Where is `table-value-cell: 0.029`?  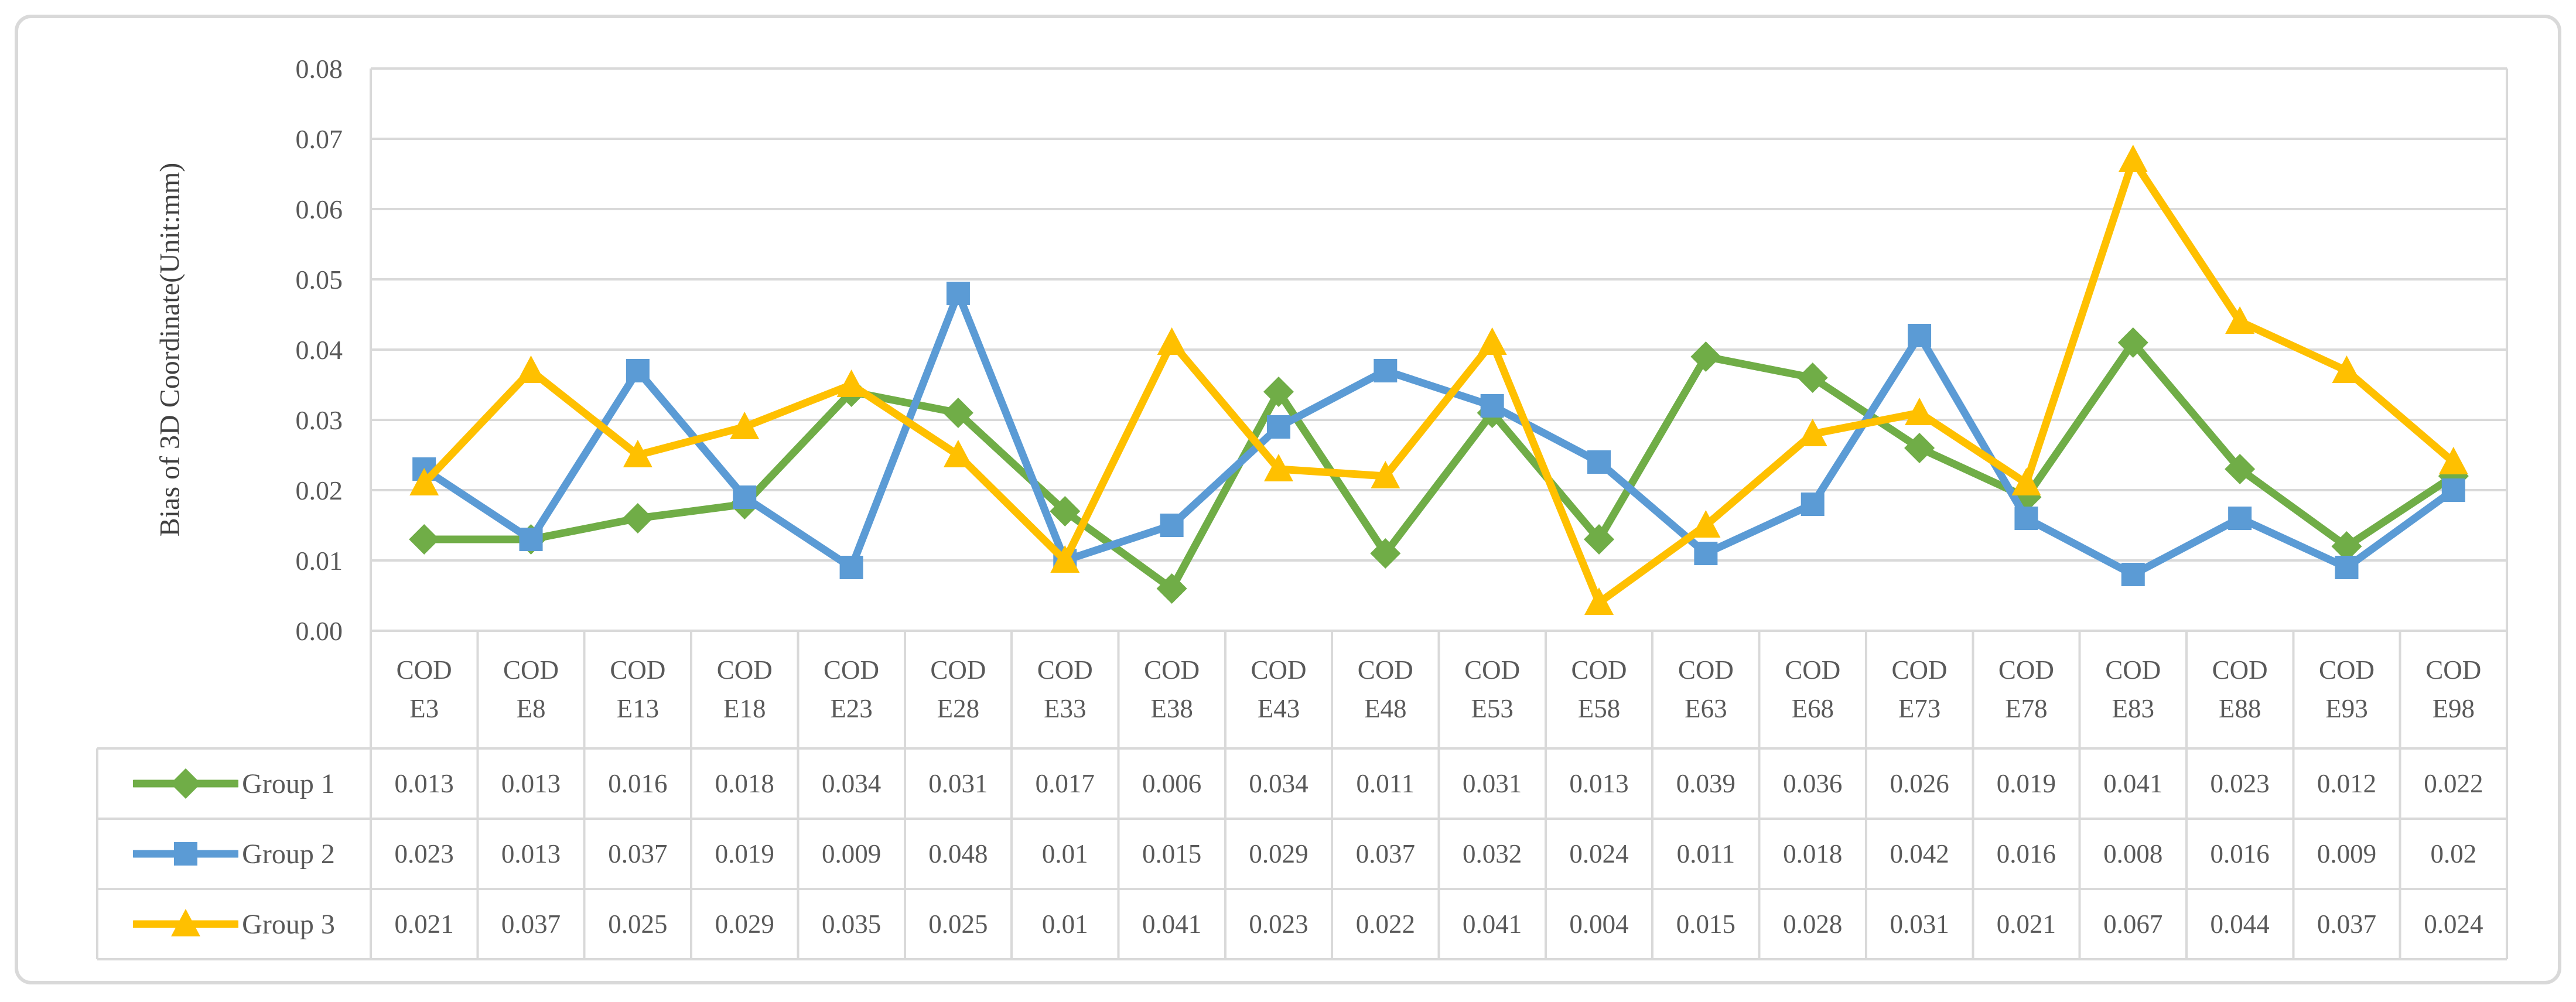
table-value-cell: 0.029 is located at coordinates (745, 924).